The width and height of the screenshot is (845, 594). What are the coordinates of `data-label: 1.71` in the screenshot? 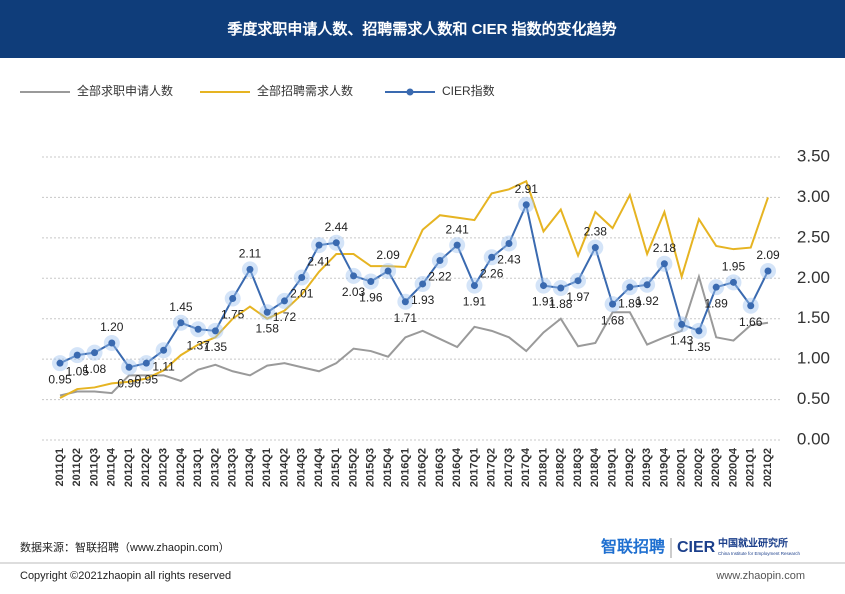 It's located at (406, 318).